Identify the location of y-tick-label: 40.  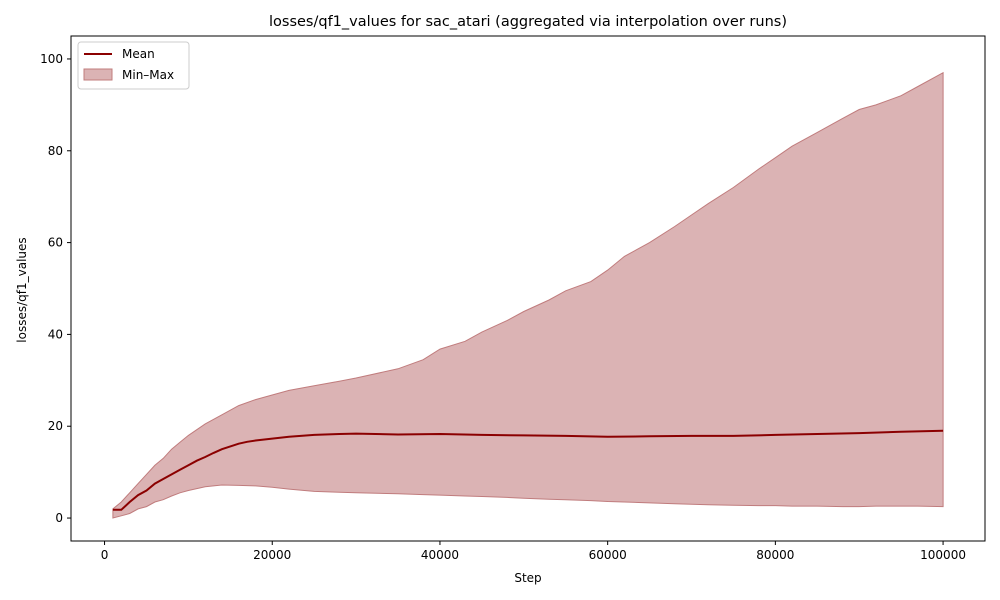
(55, 334).